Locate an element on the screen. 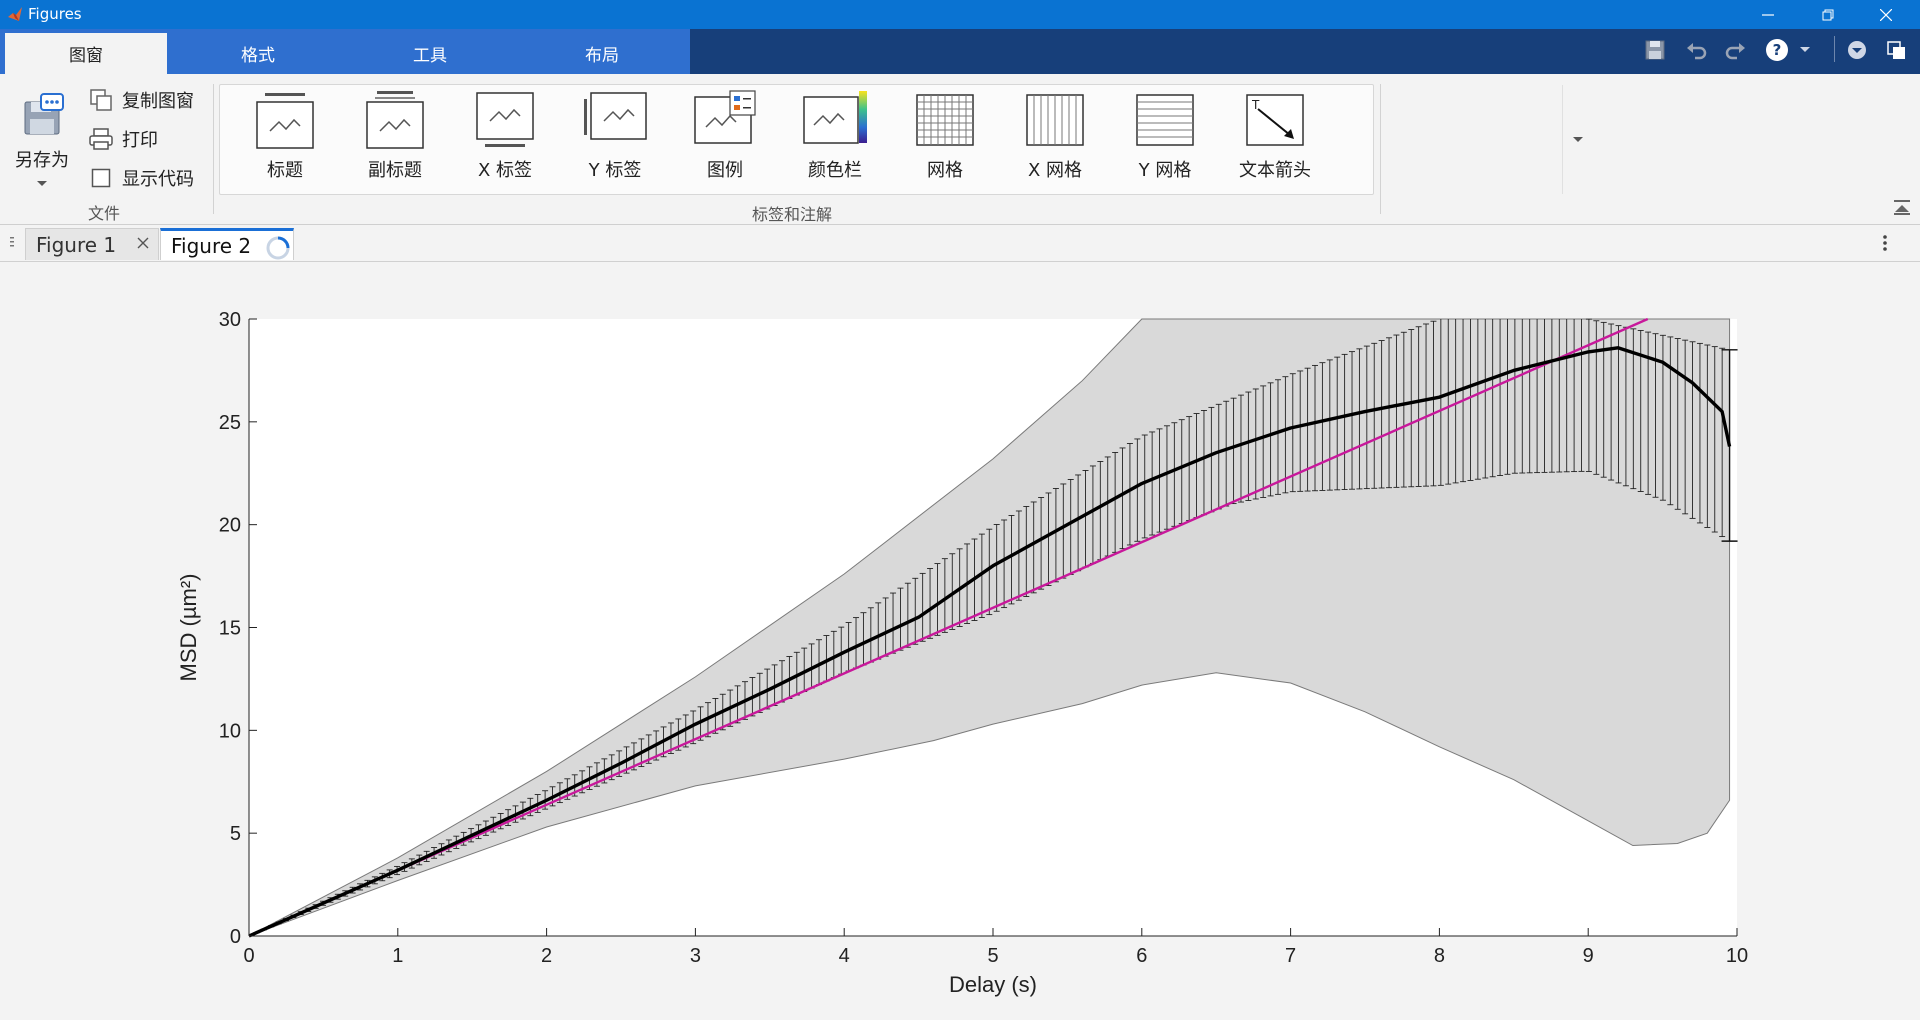 Image resolution: width=1920 pixels, height=1020 pixels. undo-icon is located at coordinates (1697, 51).